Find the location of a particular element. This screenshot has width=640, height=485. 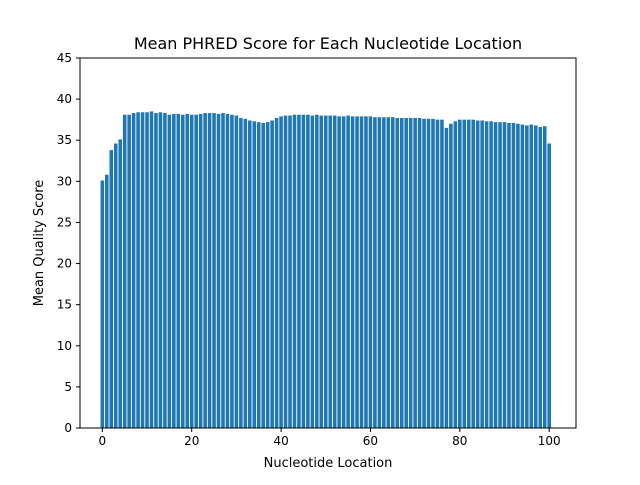

y-tick-label: 25 is located at coordinates (64, 222).